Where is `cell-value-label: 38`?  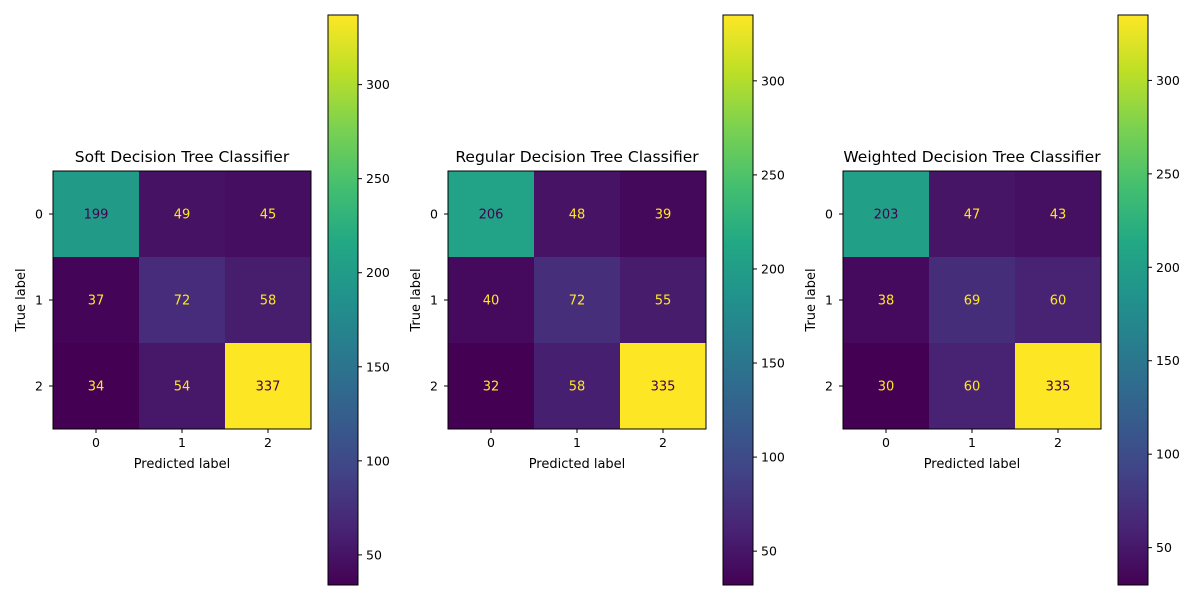
cell-value-label: 38 is located at coordinates (886, 301).